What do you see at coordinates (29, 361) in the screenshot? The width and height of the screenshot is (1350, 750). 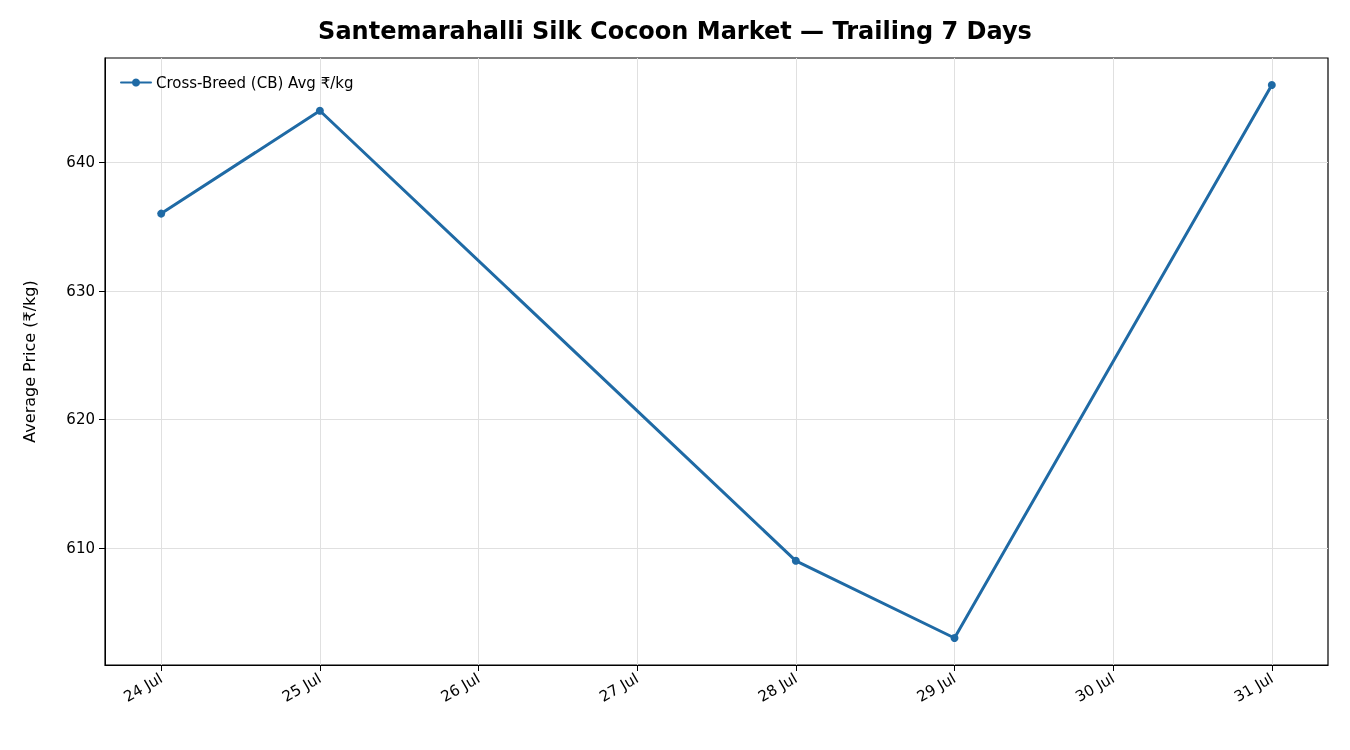 I see `y-axis-title: Average Price (₹/kg)` at bounding box center [29, 361].